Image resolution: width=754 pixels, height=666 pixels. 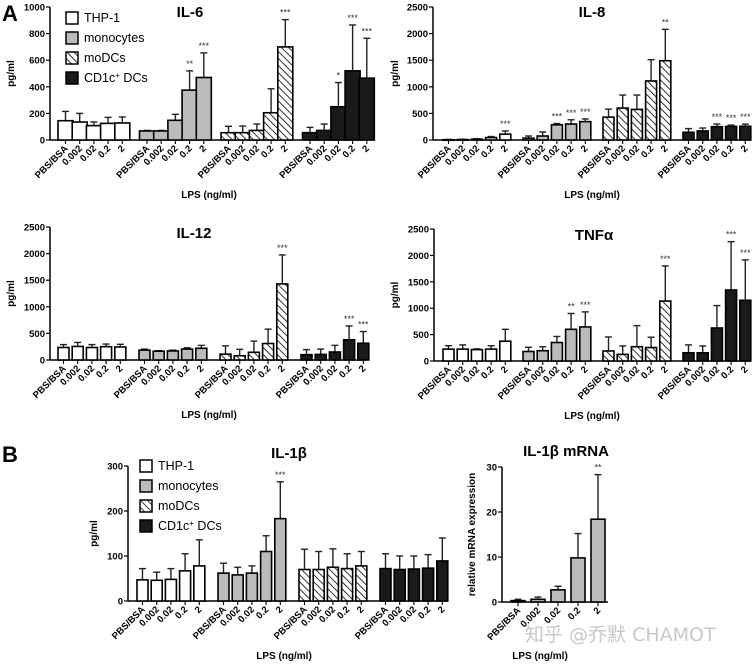 I want to click on y-tick-label: 800, so click(x=37, y=34).